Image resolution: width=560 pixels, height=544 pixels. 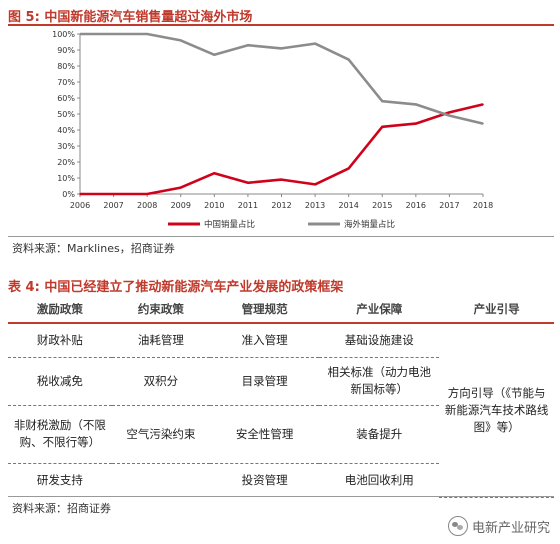 What do you see at coordinates (66, 82) in the screenshot?
I see `y-tick-label: 70%` at bounding box center [66, 82].